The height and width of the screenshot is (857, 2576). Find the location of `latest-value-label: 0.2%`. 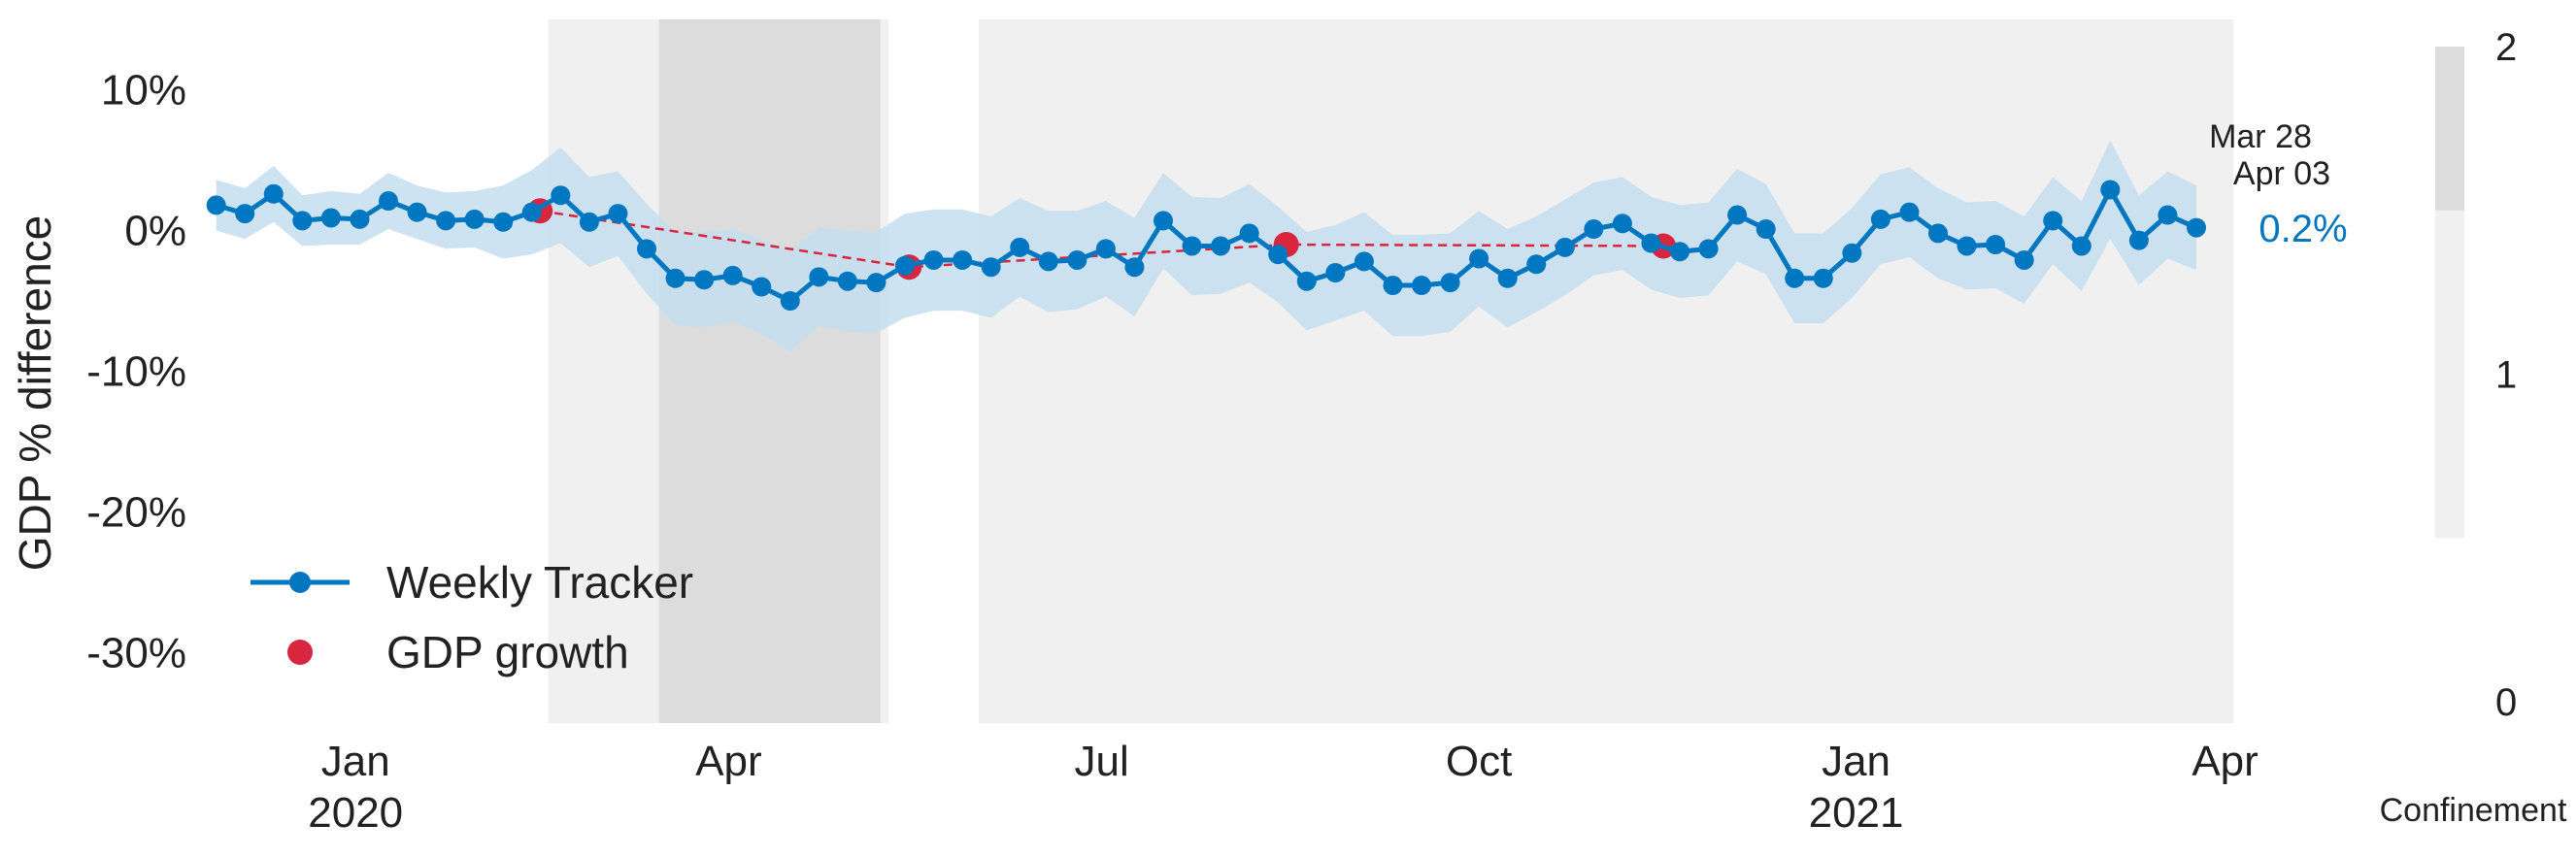

latest-value-label: 0.2% is located at coordinates (2303, 229).